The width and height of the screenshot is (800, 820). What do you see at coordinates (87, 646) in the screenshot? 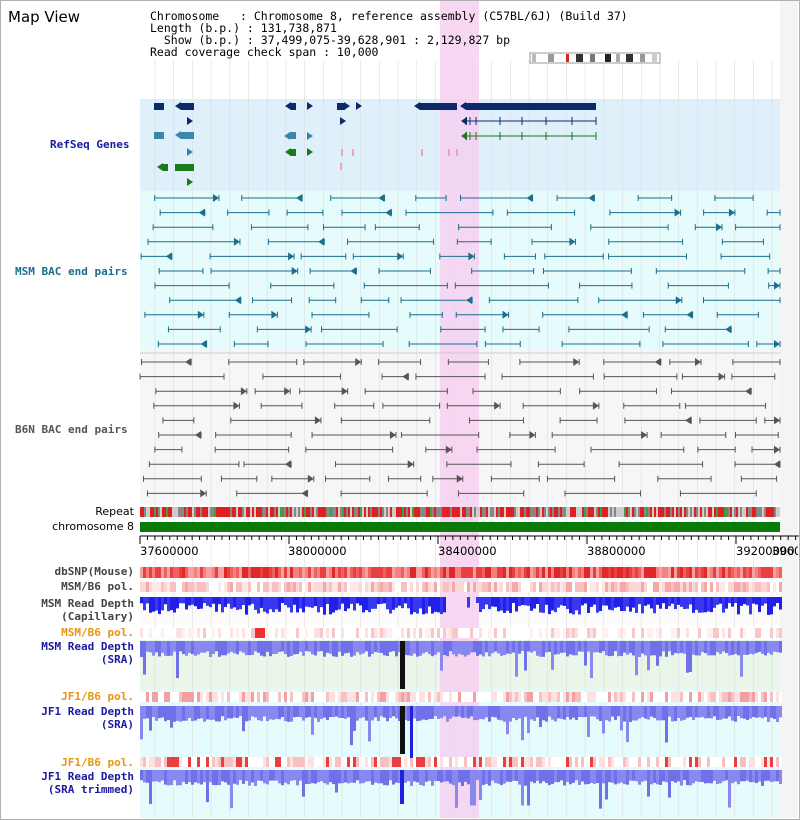
I see `msm-read-depth-sra-label: MSM Read Depth` at bounding box center [87, 646].